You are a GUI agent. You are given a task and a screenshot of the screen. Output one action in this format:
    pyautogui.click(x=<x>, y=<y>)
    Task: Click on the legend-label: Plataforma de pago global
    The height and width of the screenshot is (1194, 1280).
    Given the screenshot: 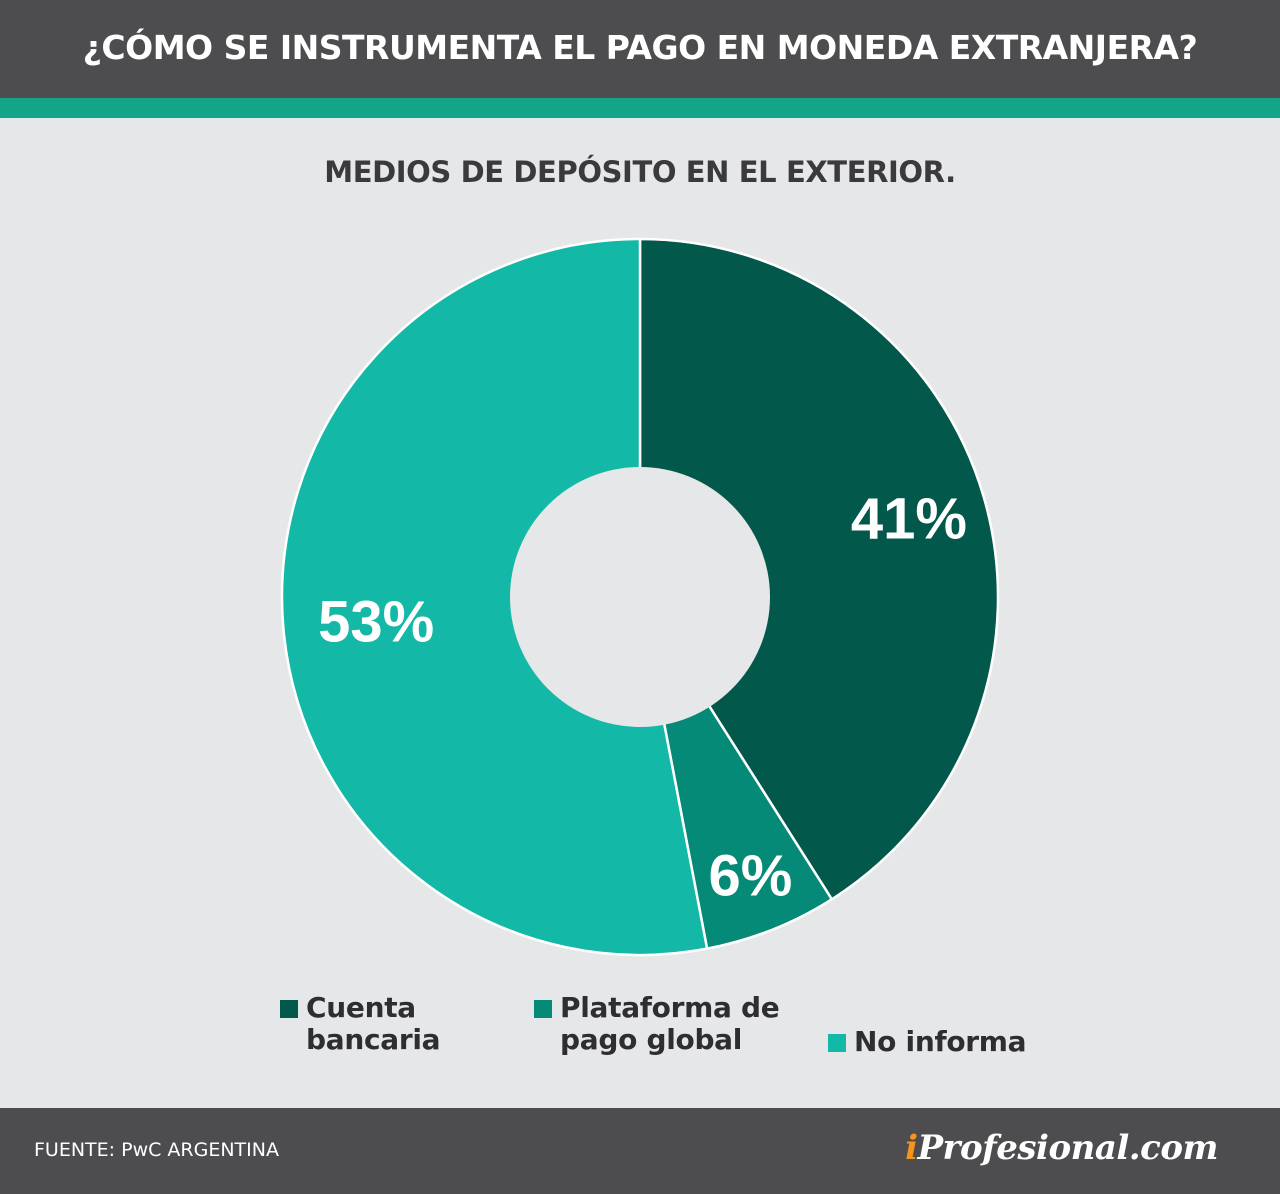 What is the action you would take?
    pyautogui.click(x=670, y=1023)
    